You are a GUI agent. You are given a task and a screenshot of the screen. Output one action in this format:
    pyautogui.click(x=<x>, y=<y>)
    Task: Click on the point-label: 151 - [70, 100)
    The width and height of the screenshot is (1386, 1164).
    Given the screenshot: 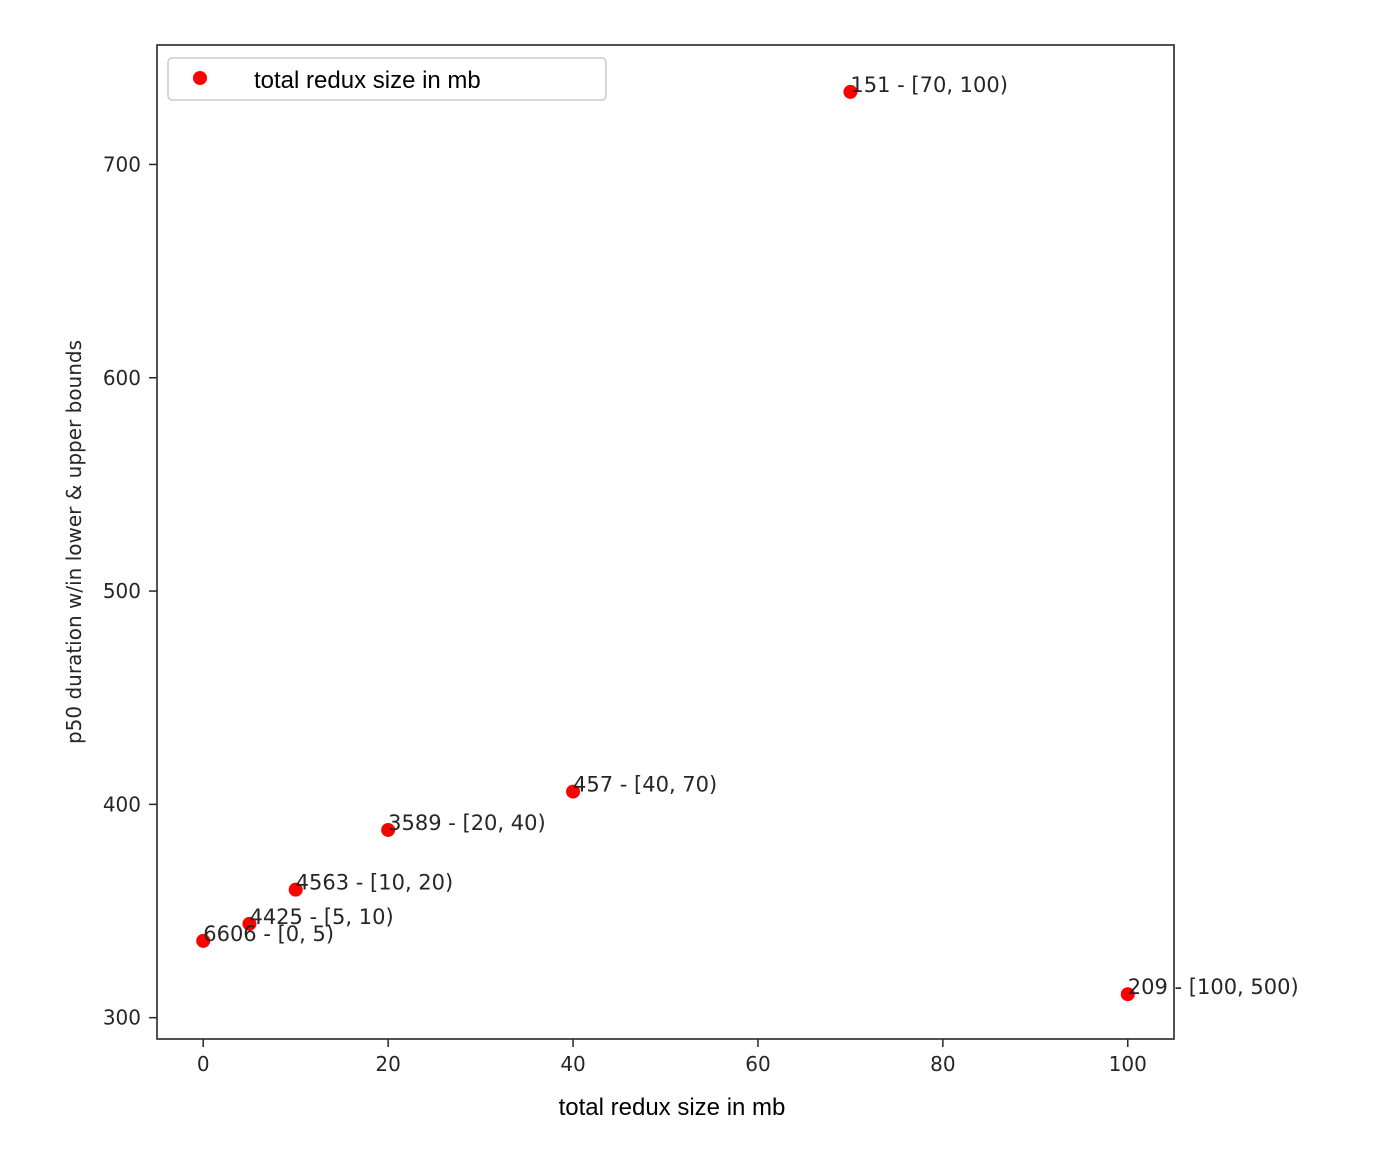 What is the action you would take?
    pyautogui.click(x=929, y=85)
    